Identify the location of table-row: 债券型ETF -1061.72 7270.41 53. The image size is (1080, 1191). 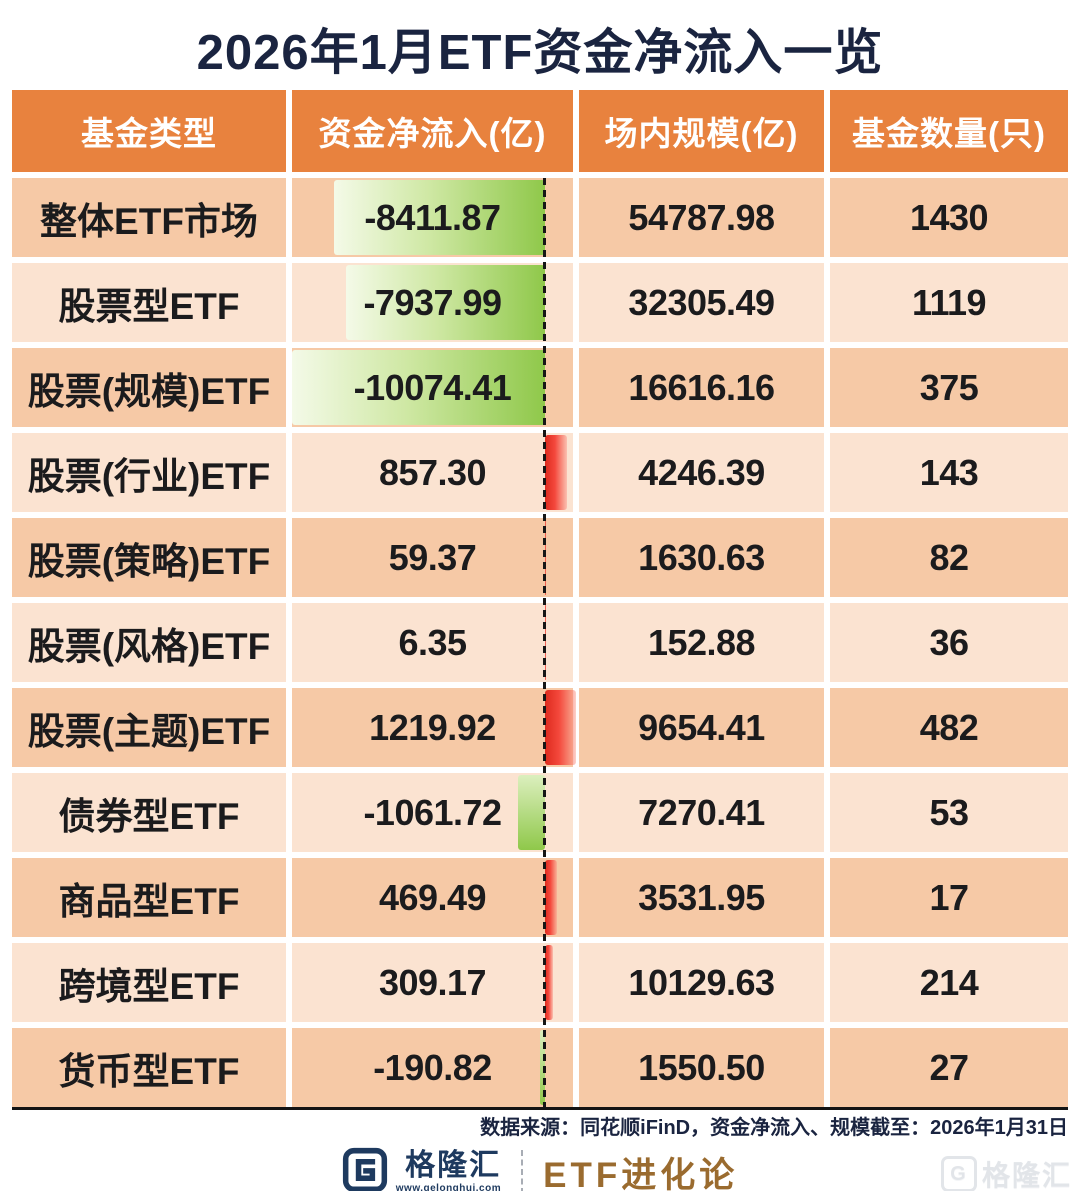
(540, 812).